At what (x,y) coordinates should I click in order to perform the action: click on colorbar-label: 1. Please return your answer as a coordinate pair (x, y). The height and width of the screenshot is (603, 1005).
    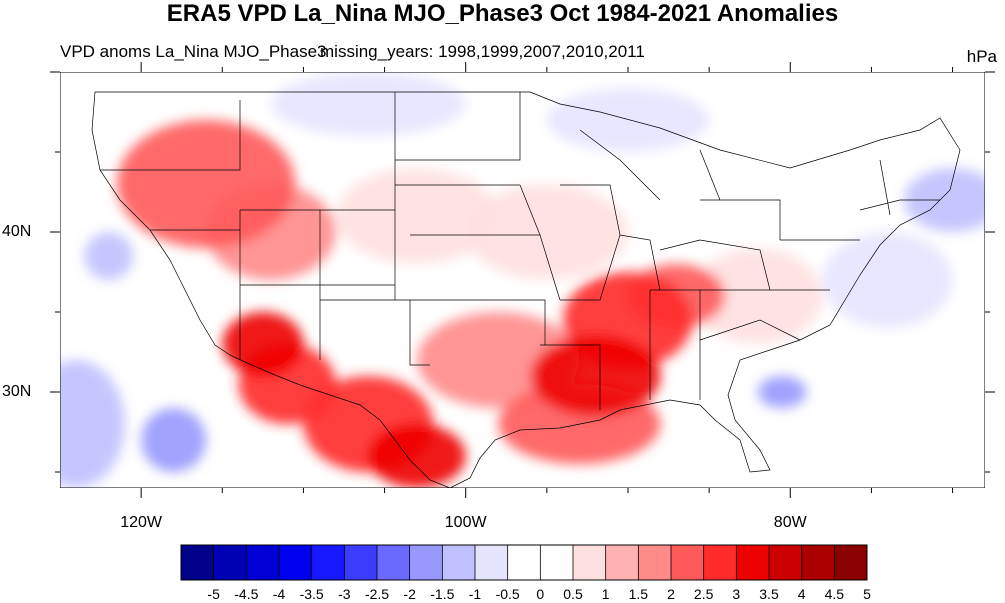
    Looking at the image, I should click on (605, 594).